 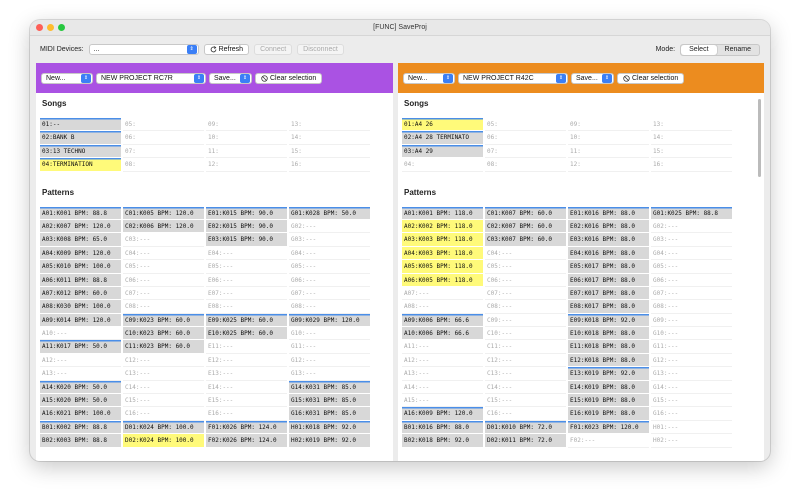 What do you see at coordinates (80, 138) in the screenshot?
I see `song-slot: 02:BANK B` at bounding box center [80, 138].